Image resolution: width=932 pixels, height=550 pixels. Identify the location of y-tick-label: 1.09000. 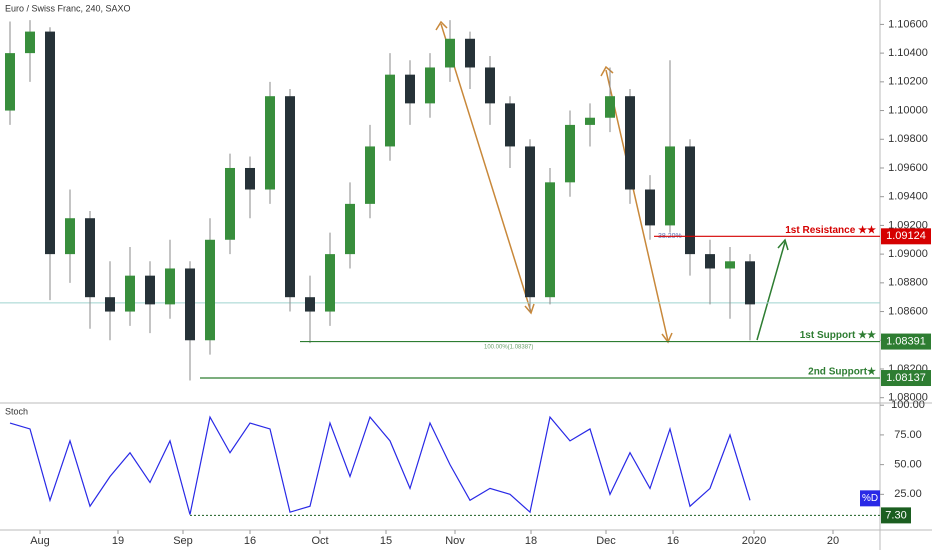
(908, 254).